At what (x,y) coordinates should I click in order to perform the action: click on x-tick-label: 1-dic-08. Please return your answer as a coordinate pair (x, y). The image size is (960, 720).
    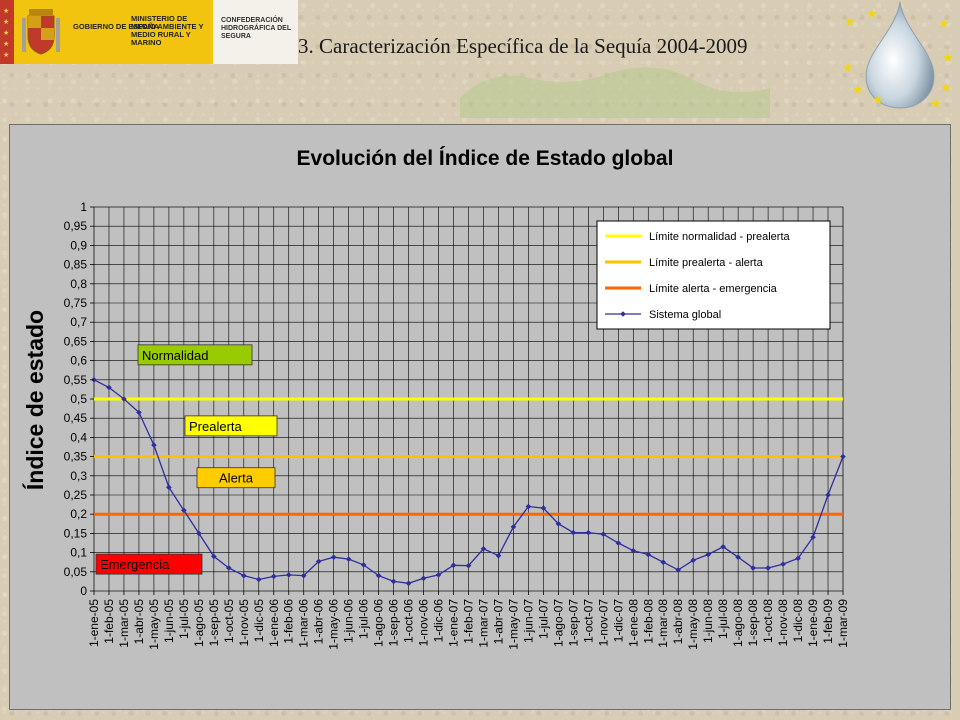
    Looking at the image, I should click on (798, 621).